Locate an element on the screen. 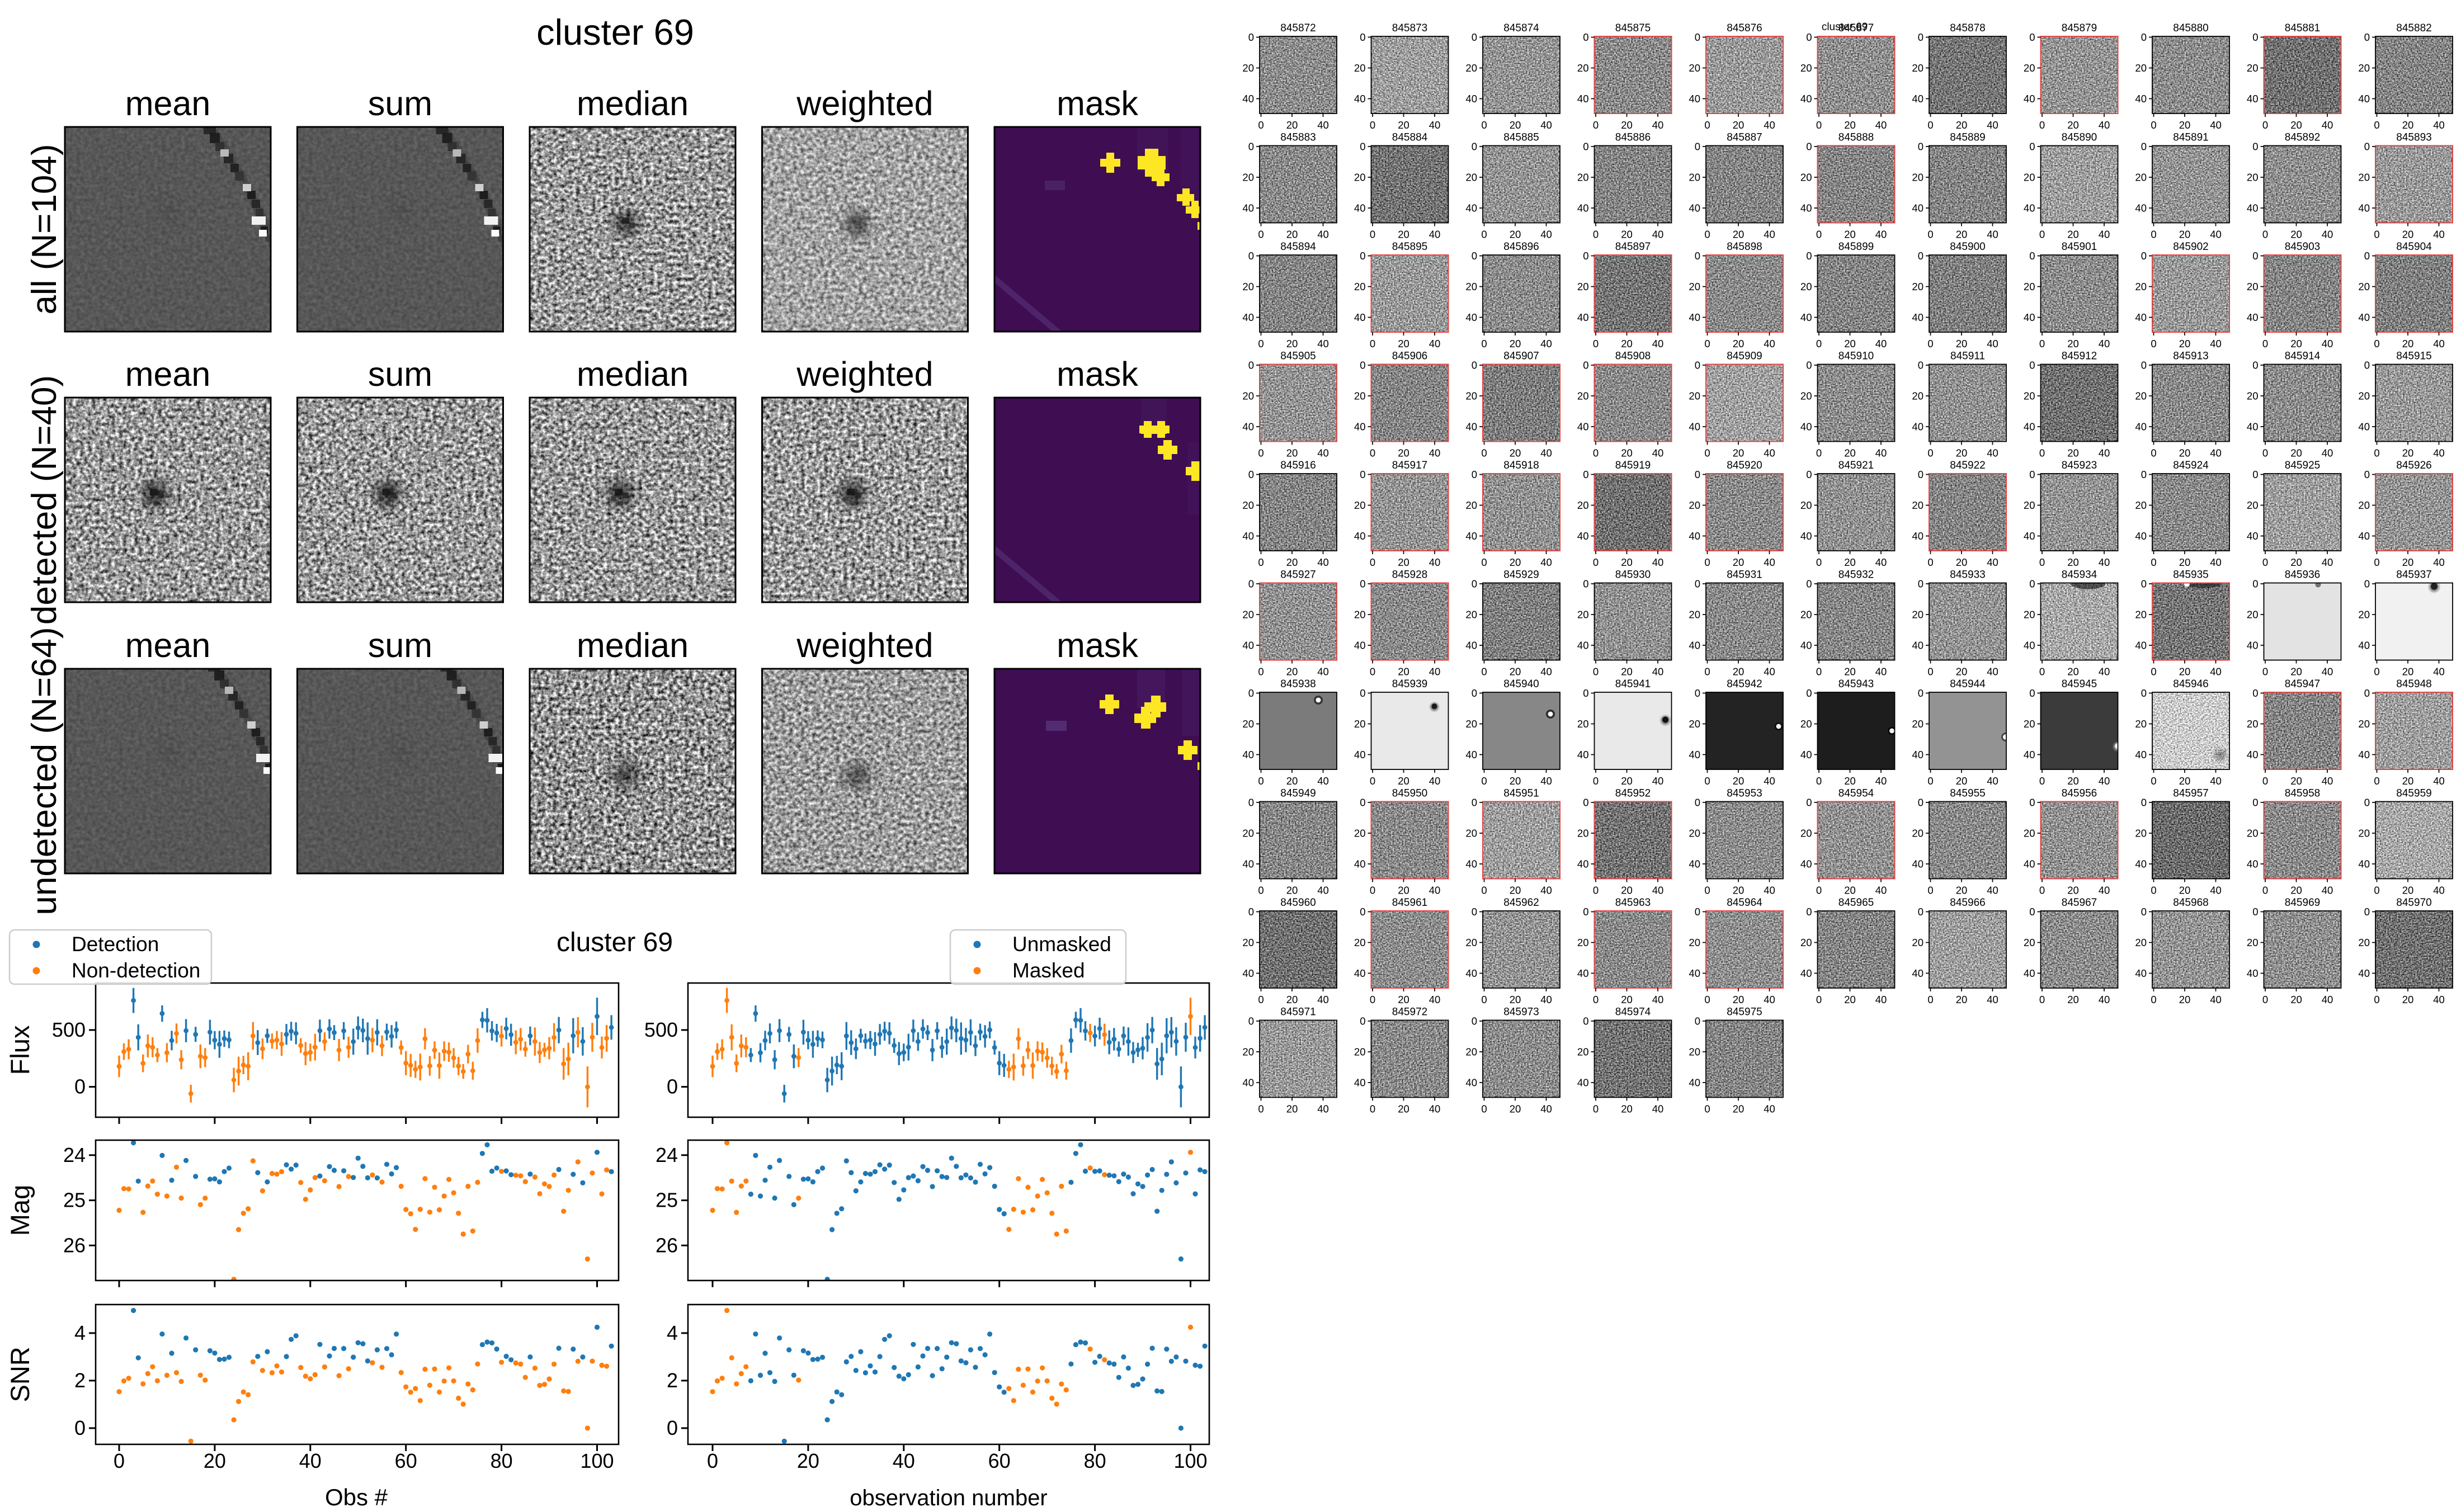 The height and width of the screenshot is (1512, 2461). svg-text: 845899 is located at coordinates (1856, 247).